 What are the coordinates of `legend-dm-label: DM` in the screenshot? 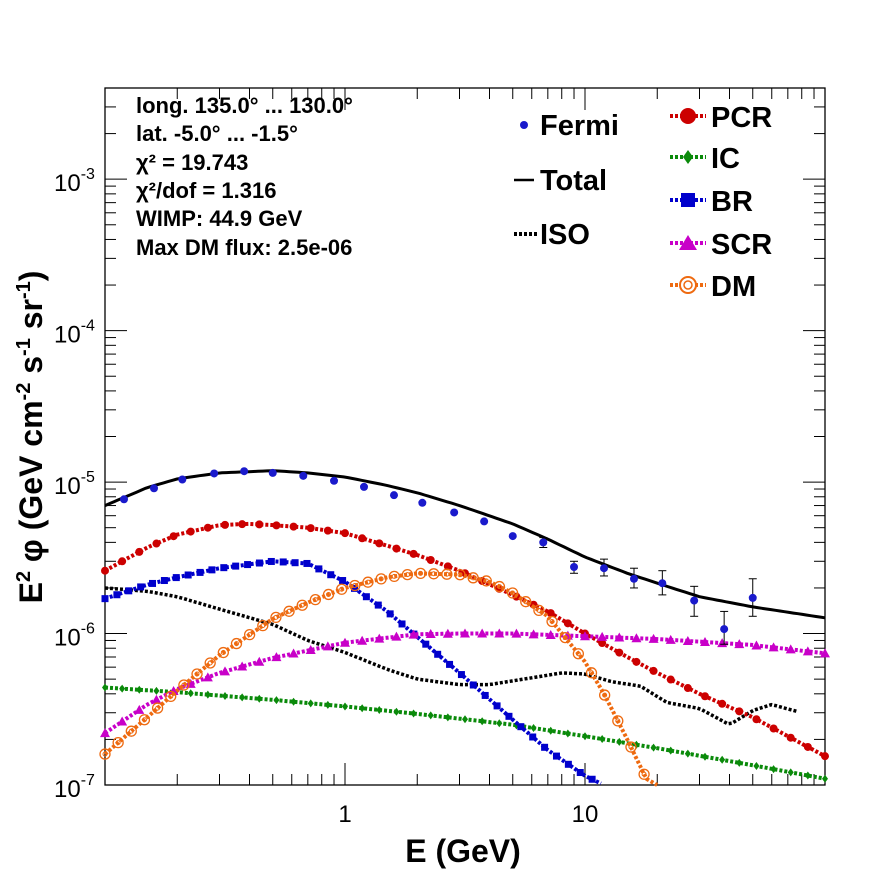 It's located at (733, 287).